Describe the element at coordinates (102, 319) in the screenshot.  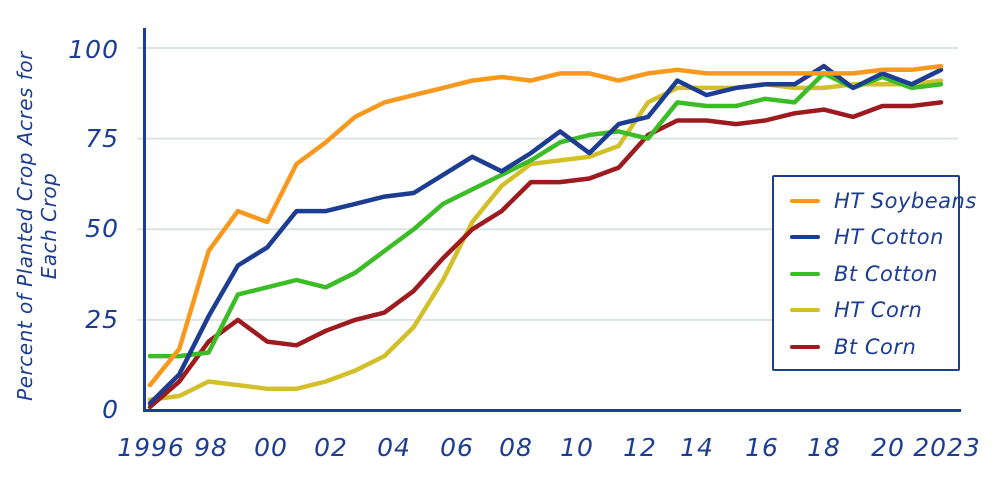
I see `y-tick-label-25: 25` at that location.